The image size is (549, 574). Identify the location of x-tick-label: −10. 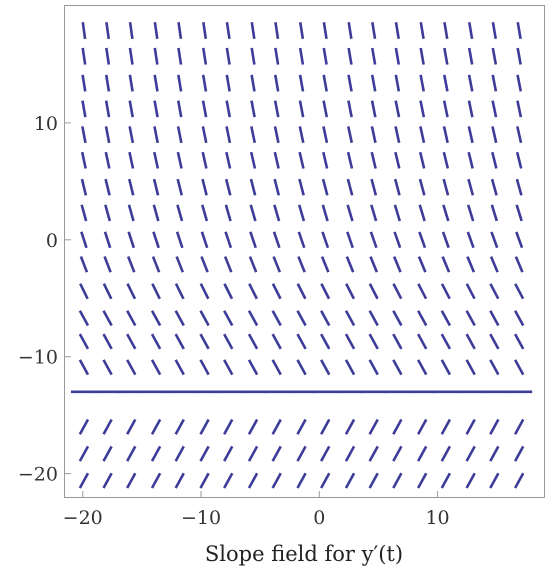
(201, 518).